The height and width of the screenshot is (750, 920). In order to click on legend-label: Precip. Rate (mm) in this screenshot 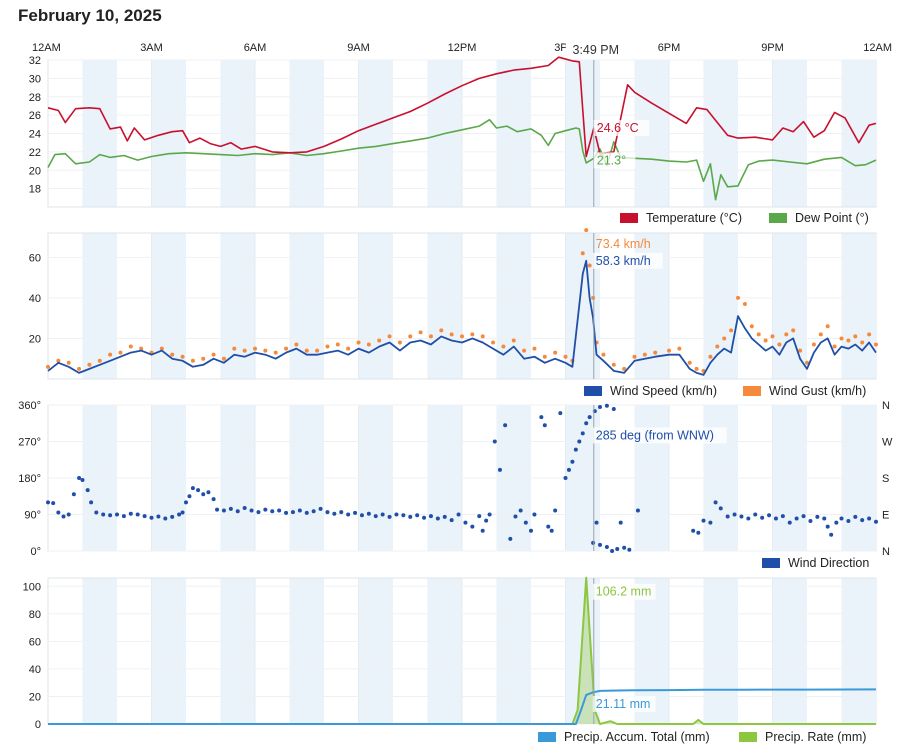, I will do `click(815, 737)`.